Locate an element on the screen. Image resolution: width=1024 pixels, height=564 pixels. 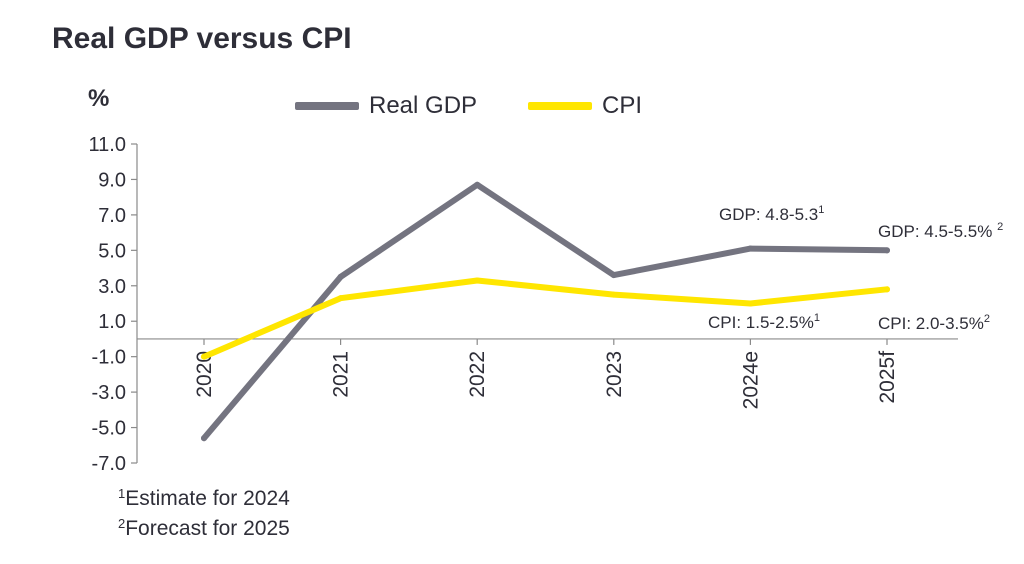
x-tick-label-2024e: 2024e is located at coordinates (750, 380).